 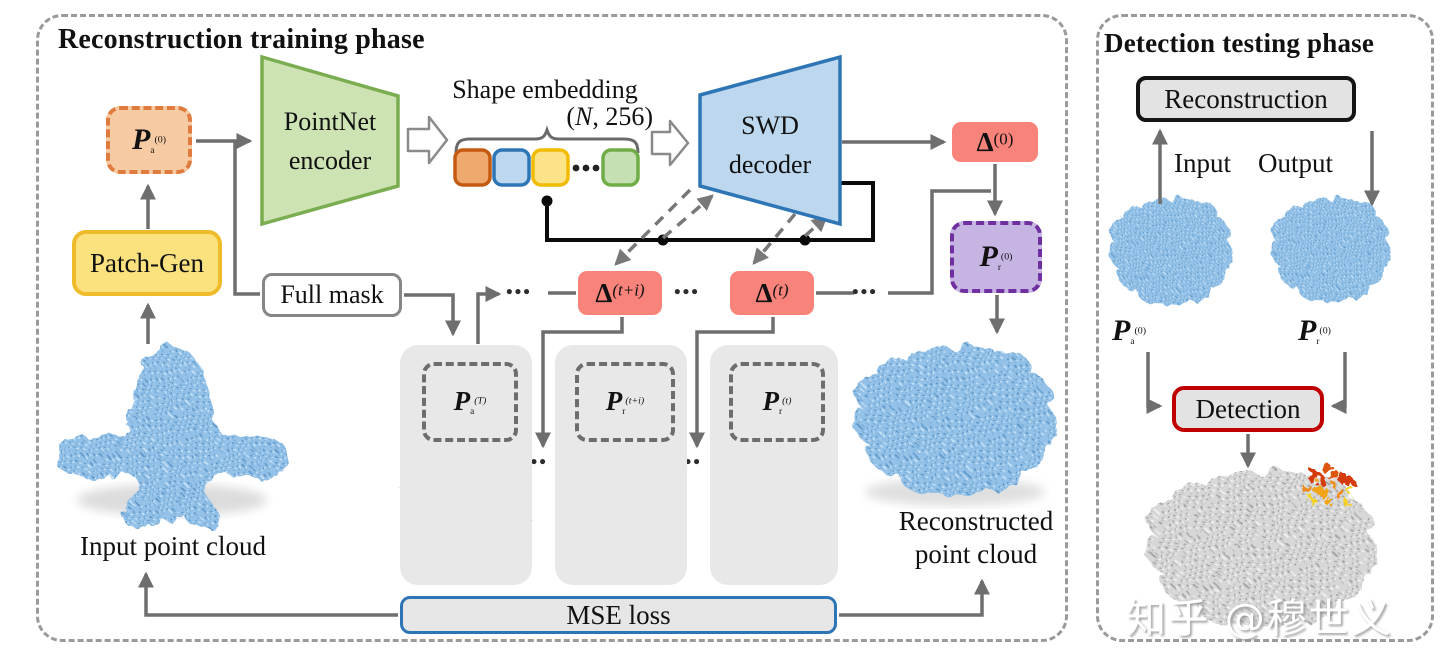 I want to click on full-mask-box: Full mask, so click(x=332, y=295).